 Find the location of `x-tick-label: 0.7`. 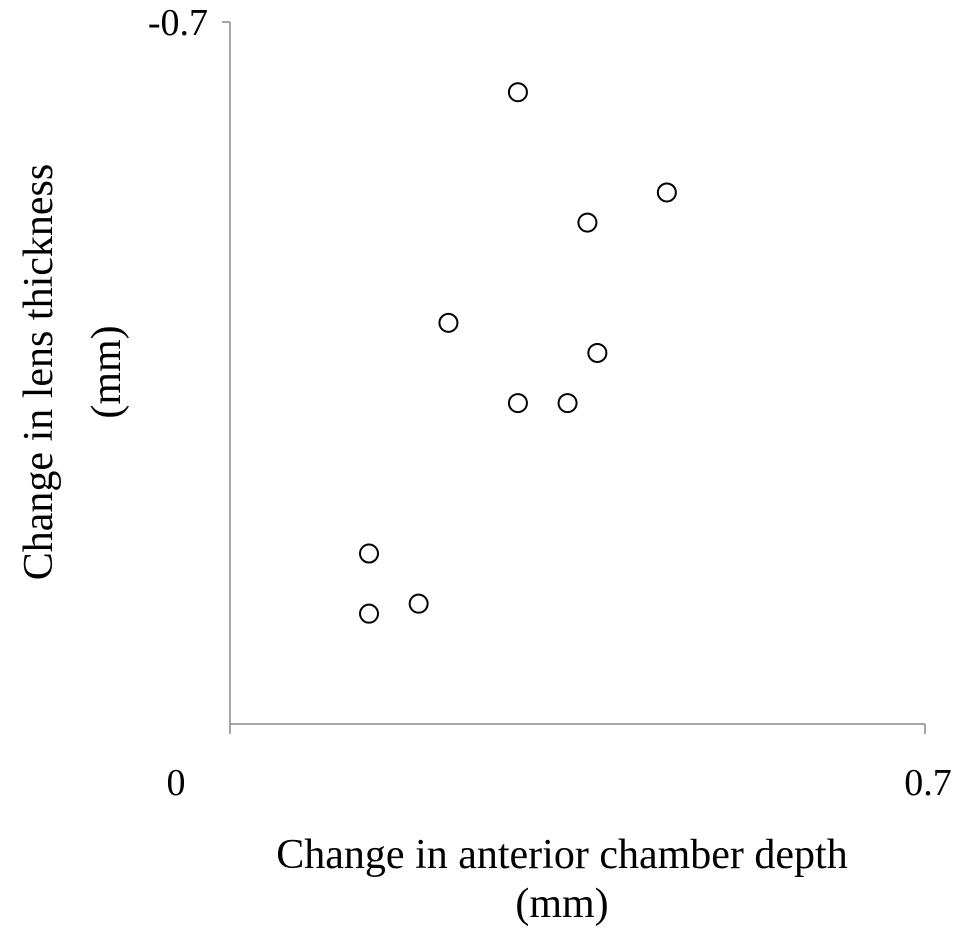

x-tick-label: 0.7 is located at coordinates (928, 783).